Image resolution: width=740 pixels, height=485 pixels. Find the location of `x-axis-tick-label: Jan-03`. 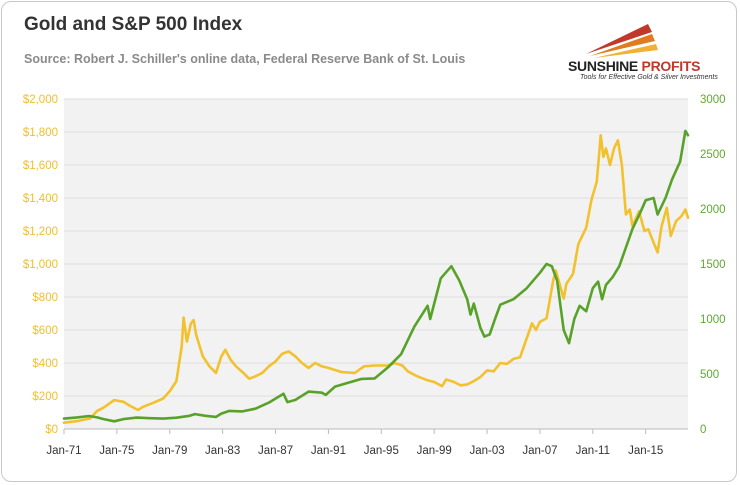

x-axis-tick-label: Jan-03 is located at coordinates (486, 451).